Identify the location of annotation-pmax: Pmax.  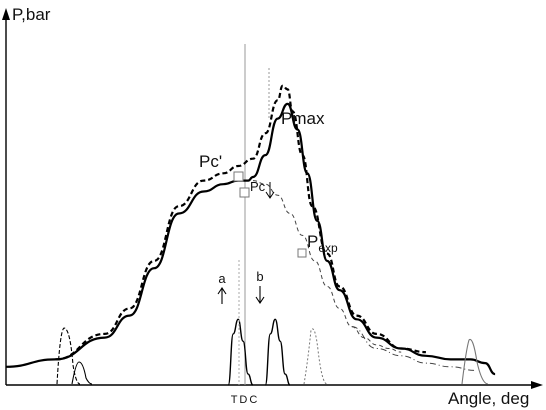
(303, 118).